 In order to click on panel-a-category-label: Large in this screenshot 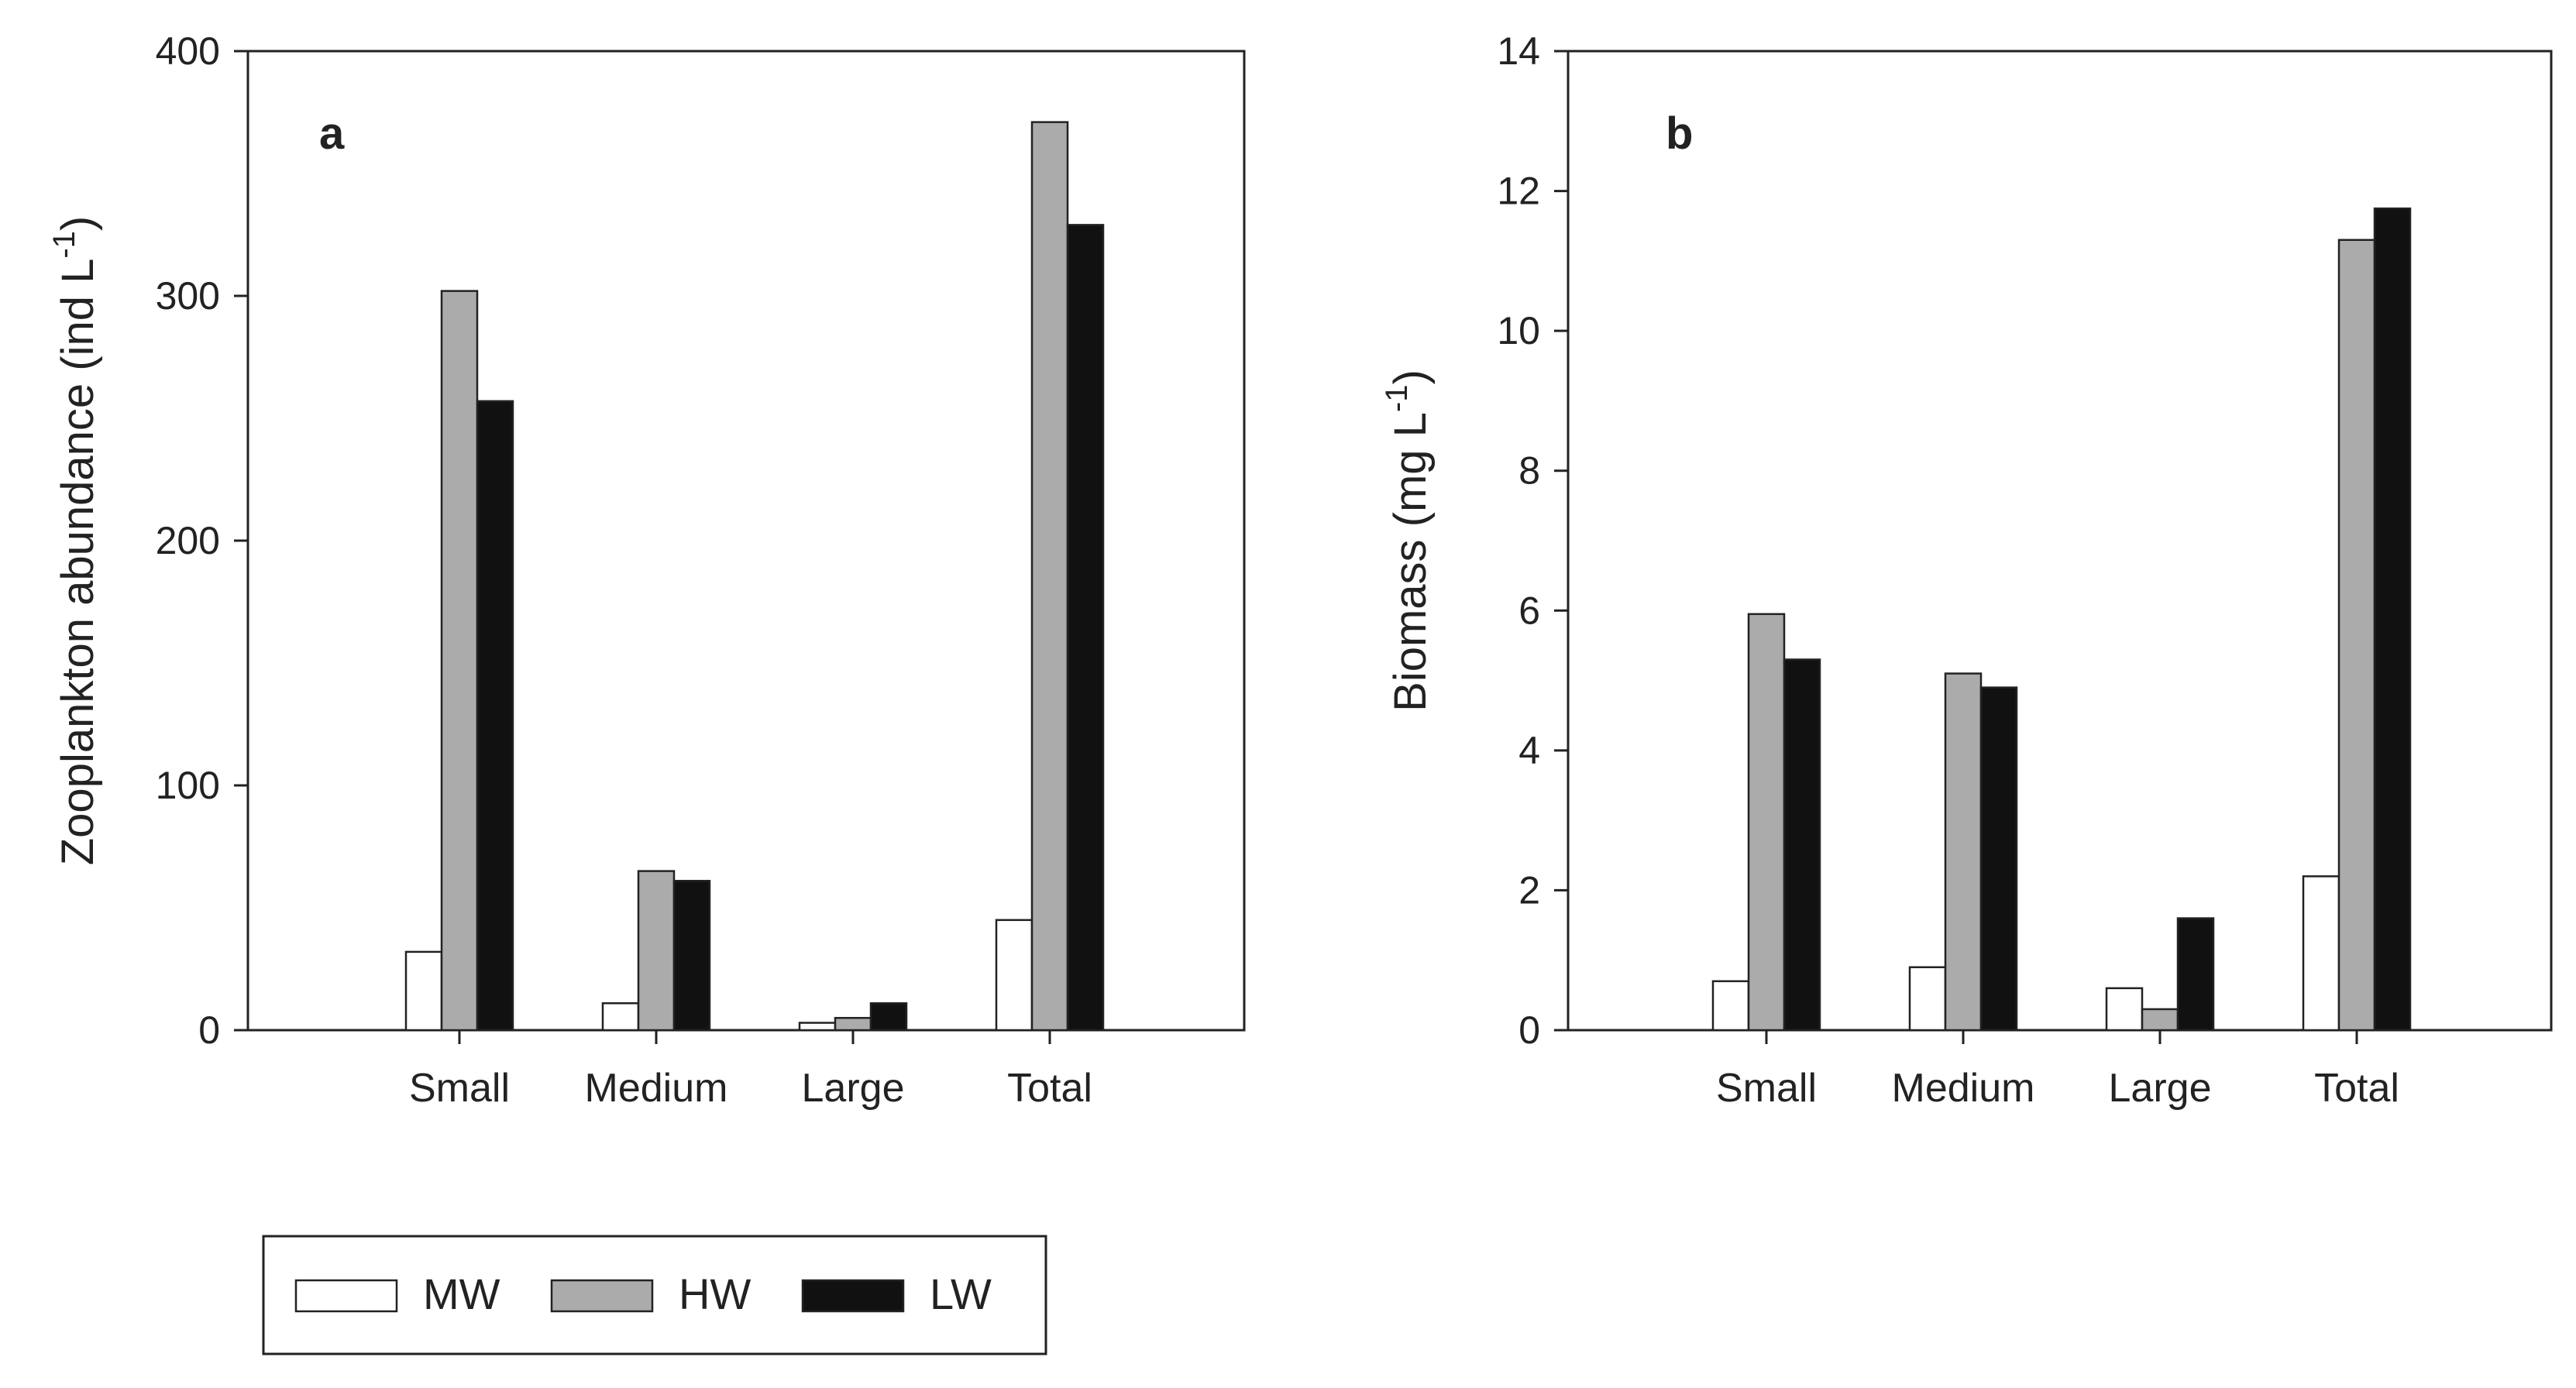, I will do `click(853, 1088)`.